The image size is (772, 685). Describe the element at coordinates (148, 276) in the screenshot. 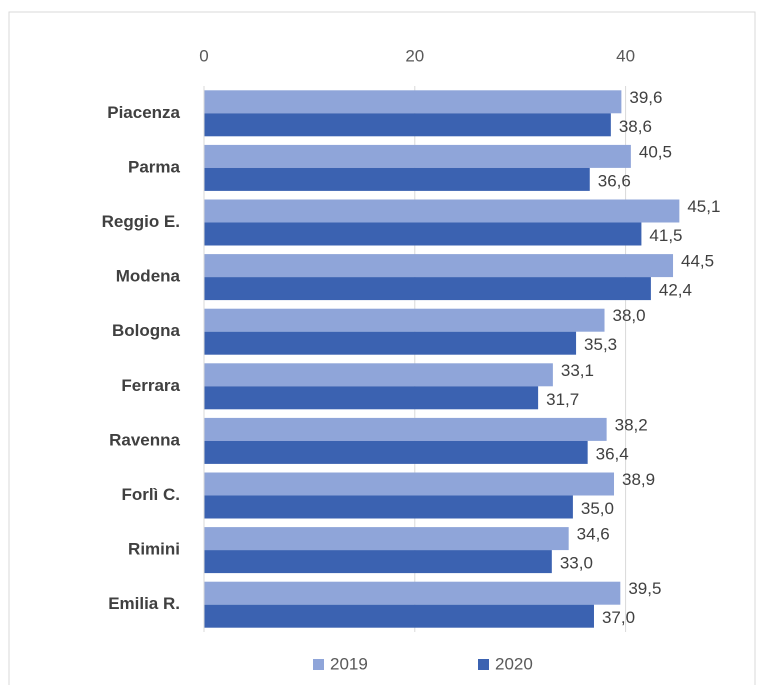

I see `y-tick-label: Modena` at that location.